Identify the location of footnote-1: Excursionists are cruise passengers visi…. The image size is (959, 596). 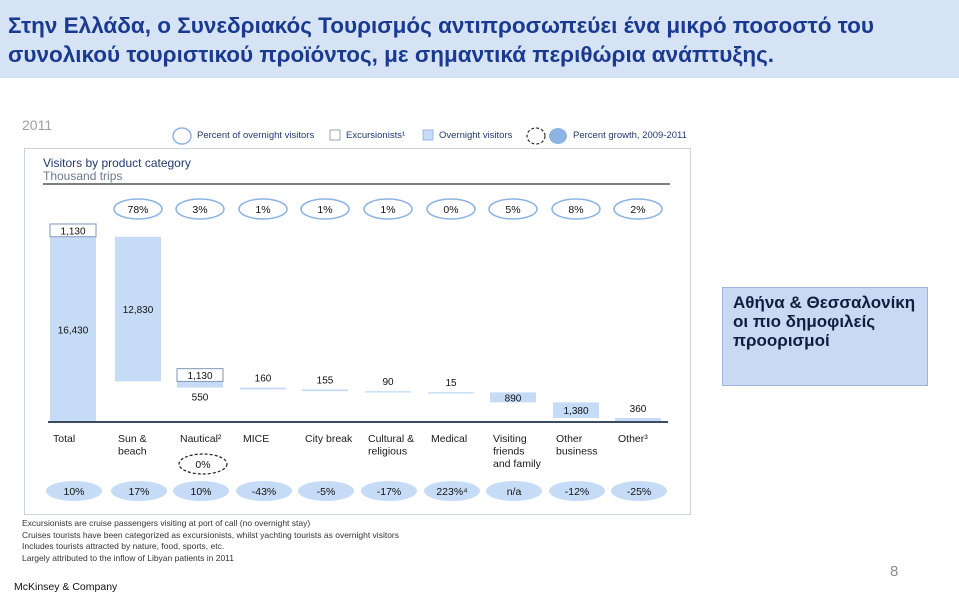
(166, 523).